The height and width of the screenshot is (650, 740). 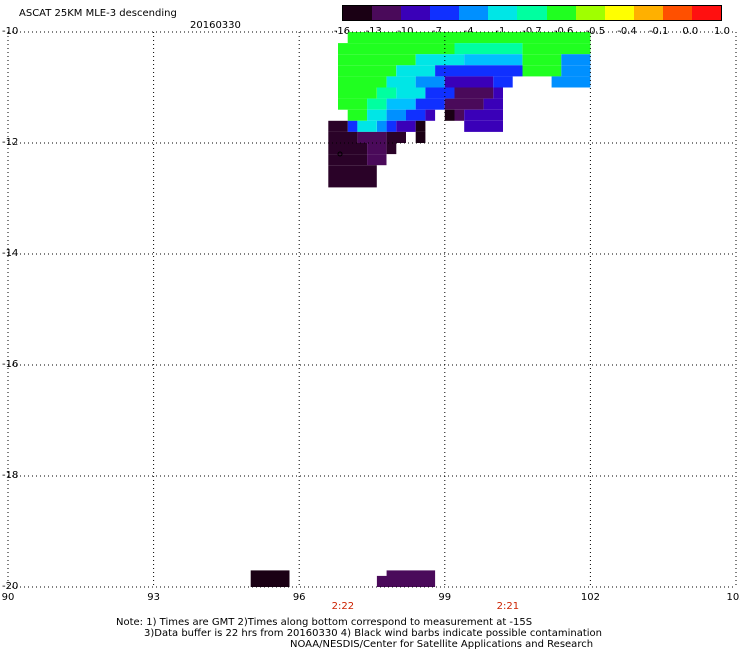 I want to click on colorbar-tick-label: -0.6, so click(x=563, y=31).